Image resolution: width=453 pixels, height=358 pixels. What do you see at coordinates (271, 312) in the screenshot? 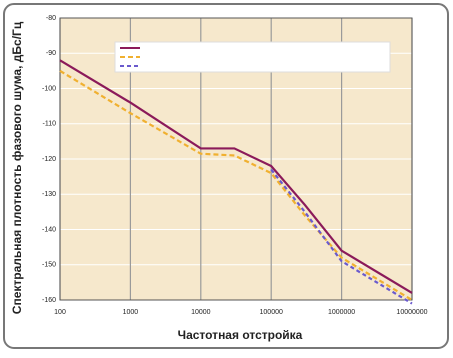
I see `x-tick-label: 100000` at bounding box center [271, 312].